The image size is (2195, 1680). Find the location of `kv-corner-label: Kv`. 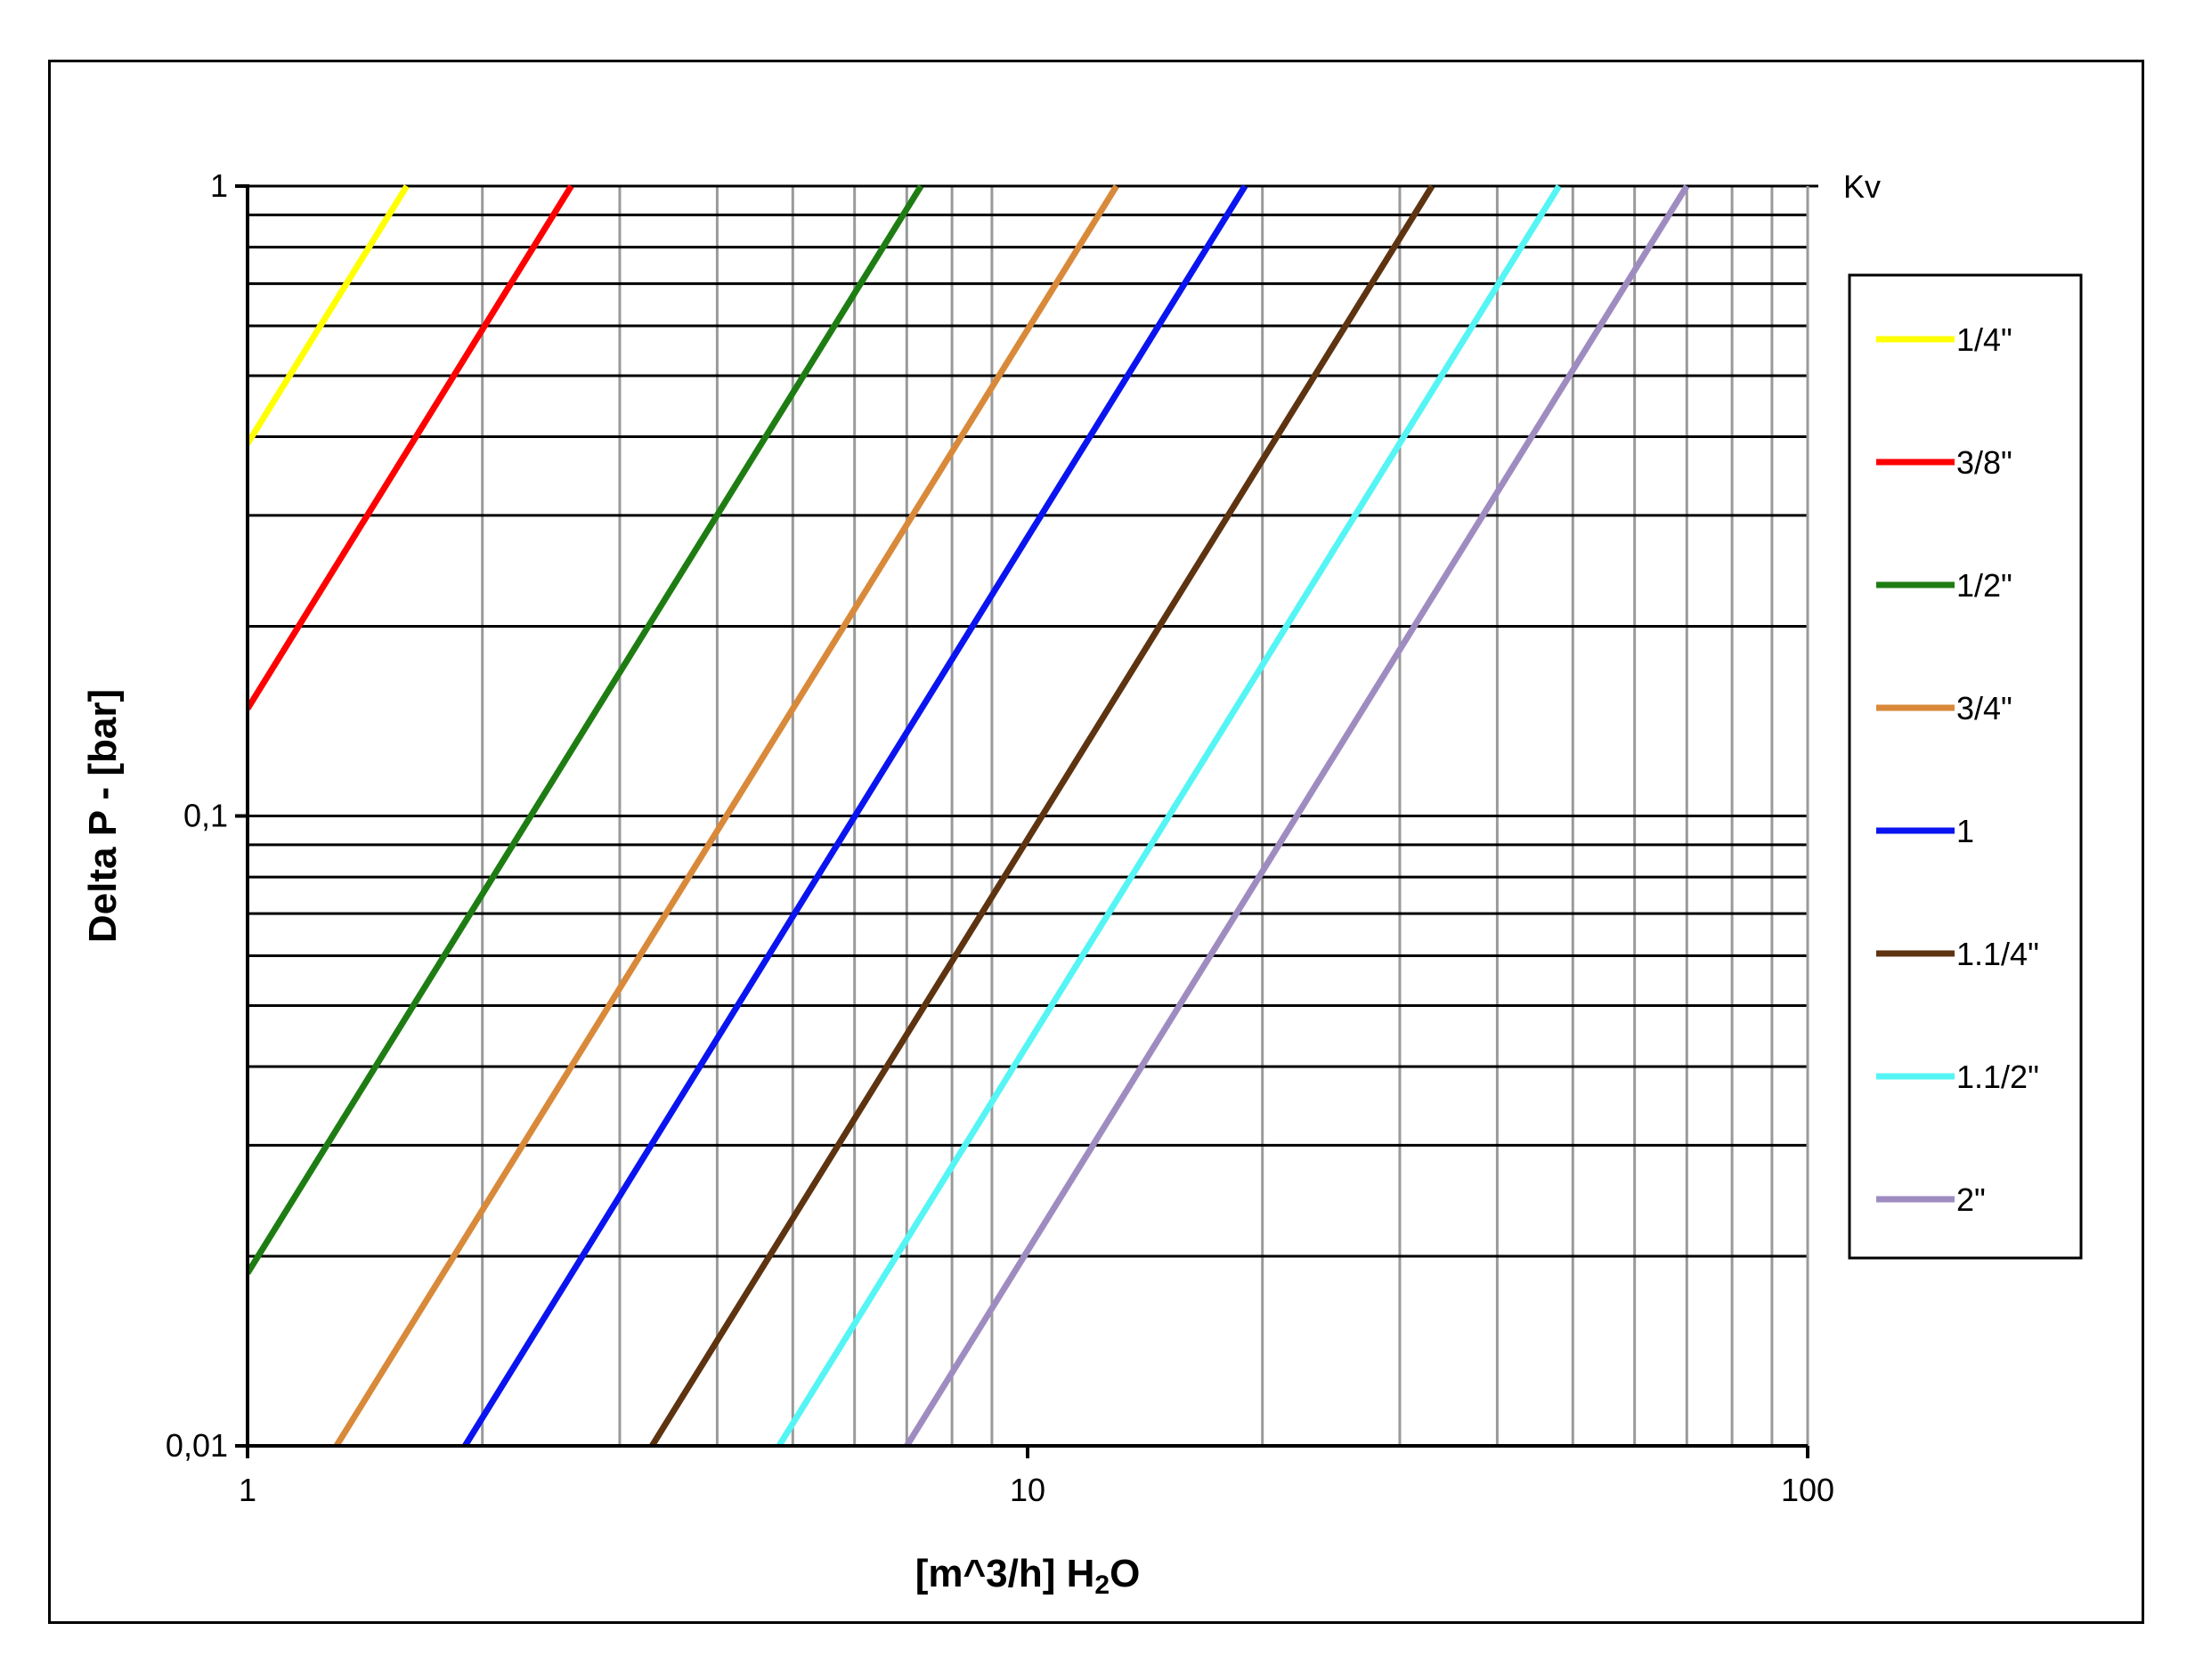

kv-corner-label: Kv is located at coordinates (1862, 186).